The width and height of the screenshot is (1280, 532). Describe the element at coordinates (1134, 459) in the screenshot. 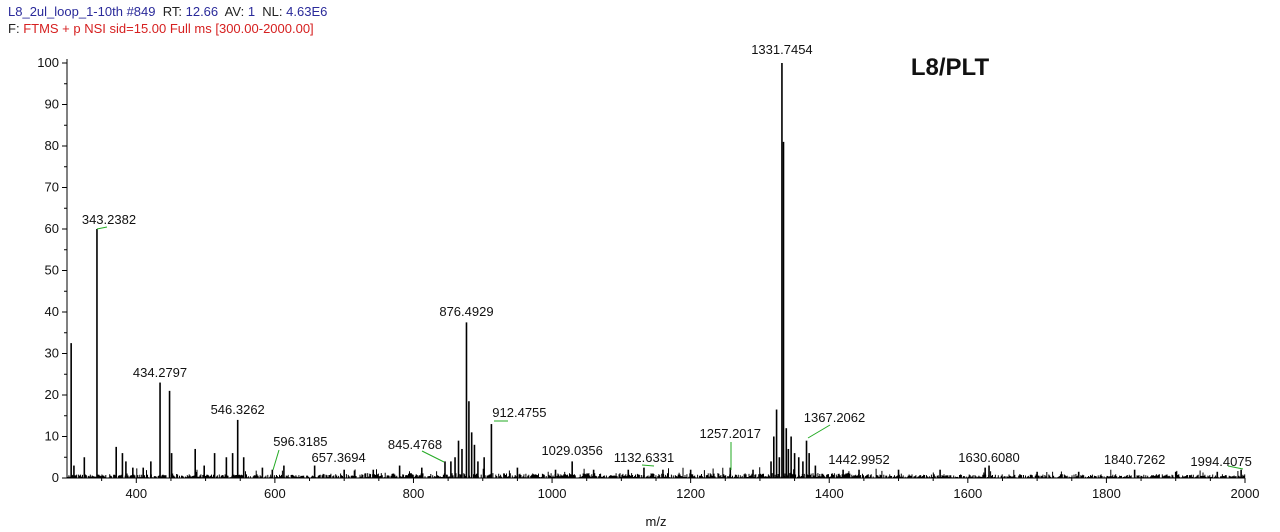

I see `peak-label: 1840.7262` at that location.